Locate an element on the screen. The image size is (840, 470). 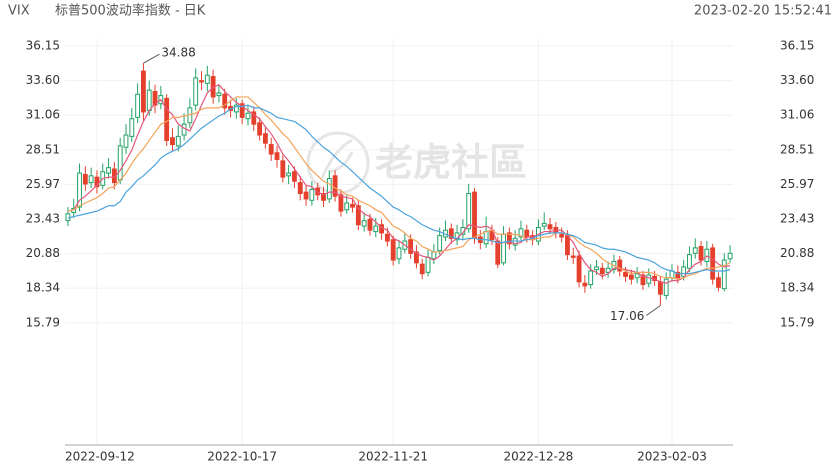
x-tick-label: 2023-02-03 is located at coordinates (672, 457).